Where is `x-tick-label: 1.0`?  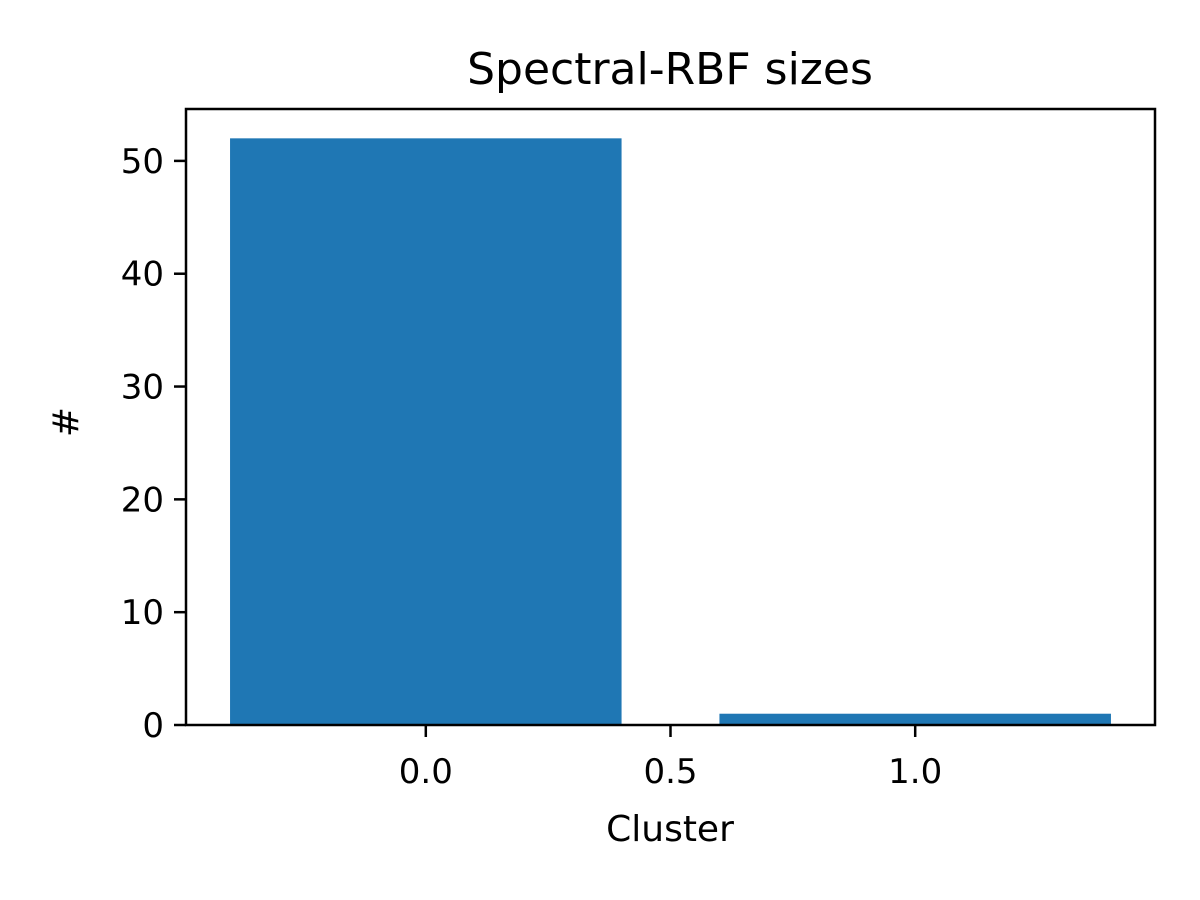 x-tick-label: 1.0 is located at coordinates (915, 772).